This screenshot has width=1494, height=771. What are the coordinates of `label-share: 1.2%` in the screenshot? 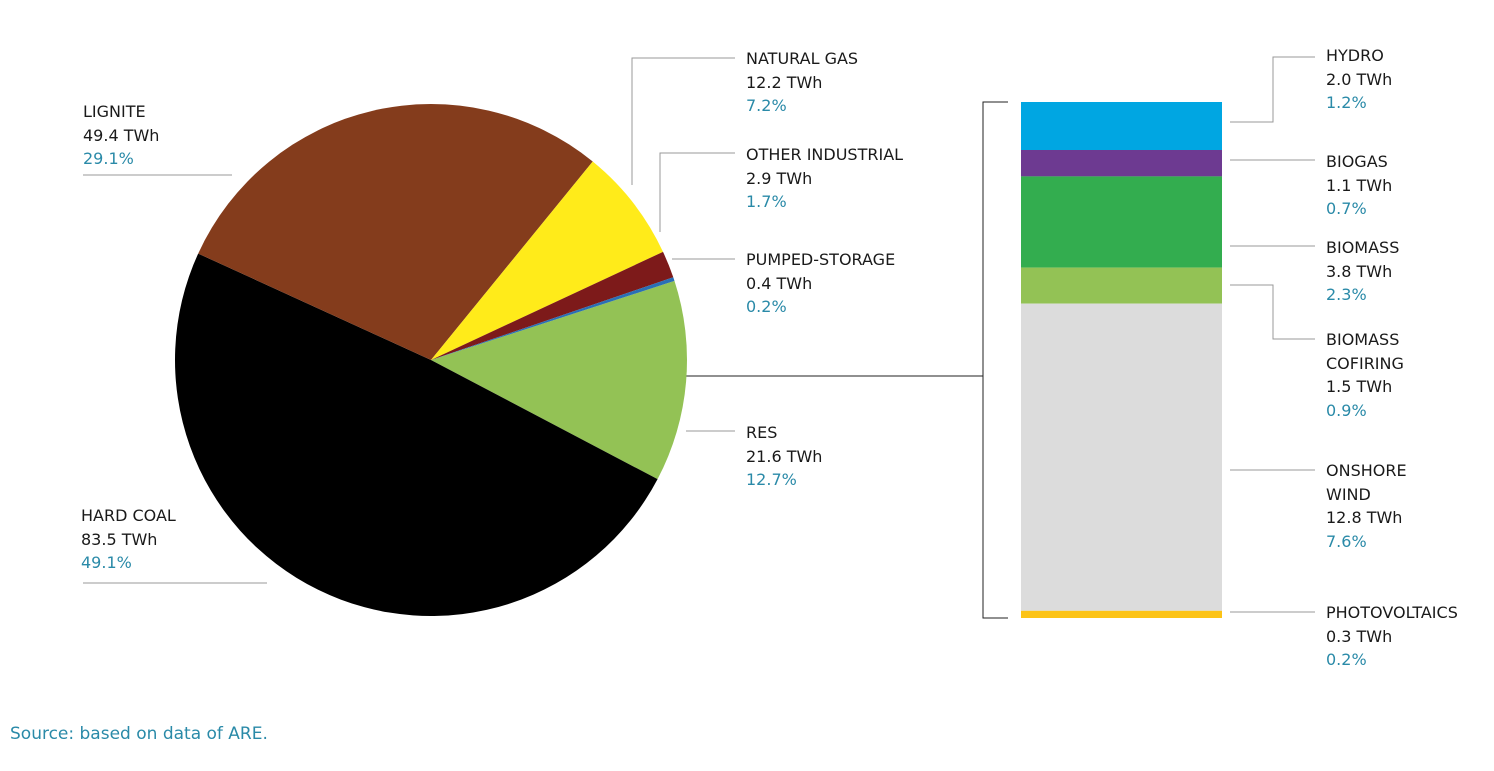 It's located at (1346, 102).